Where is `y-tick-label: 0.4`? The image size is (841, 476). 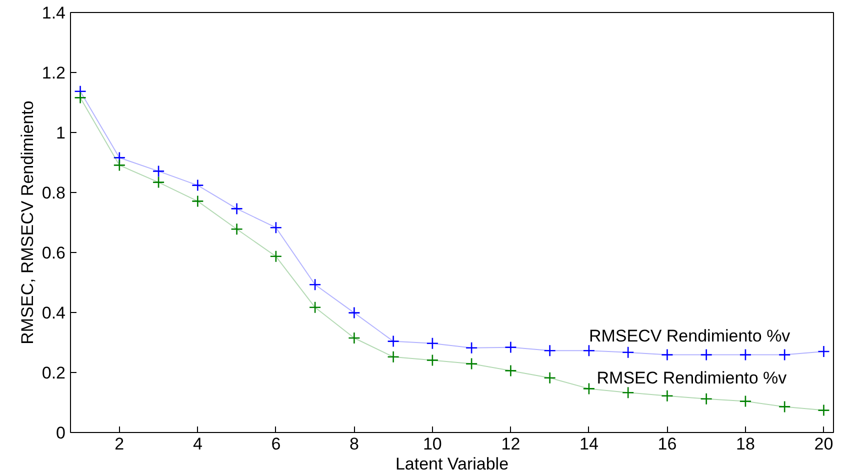 y-tick-label: 0.4 is located at coordinates (54, 313).